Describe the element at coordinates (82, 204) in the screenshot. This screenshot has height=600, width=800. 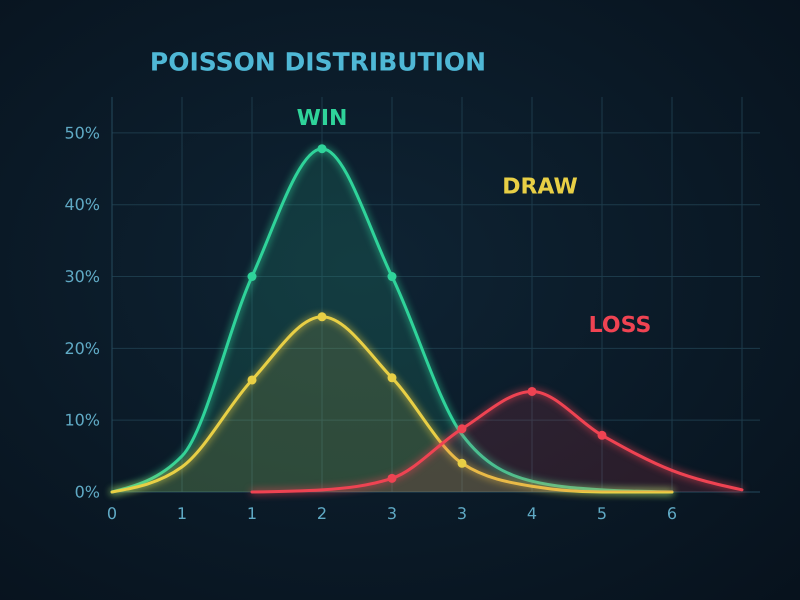
I see `y-tick-label: 40%` at that location.